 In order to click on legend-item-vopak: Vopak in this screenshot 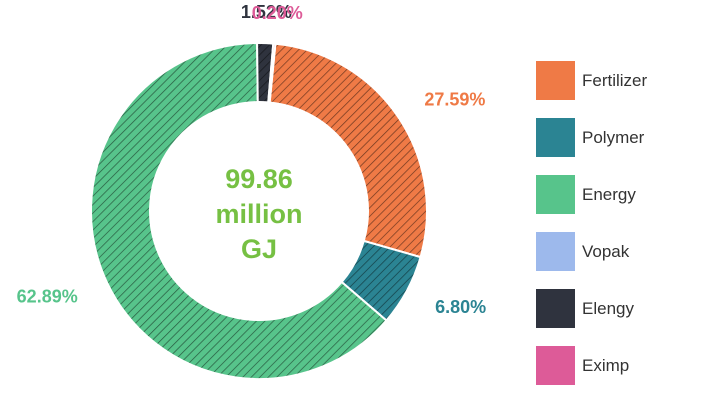, I will do `click(616, 251)`.